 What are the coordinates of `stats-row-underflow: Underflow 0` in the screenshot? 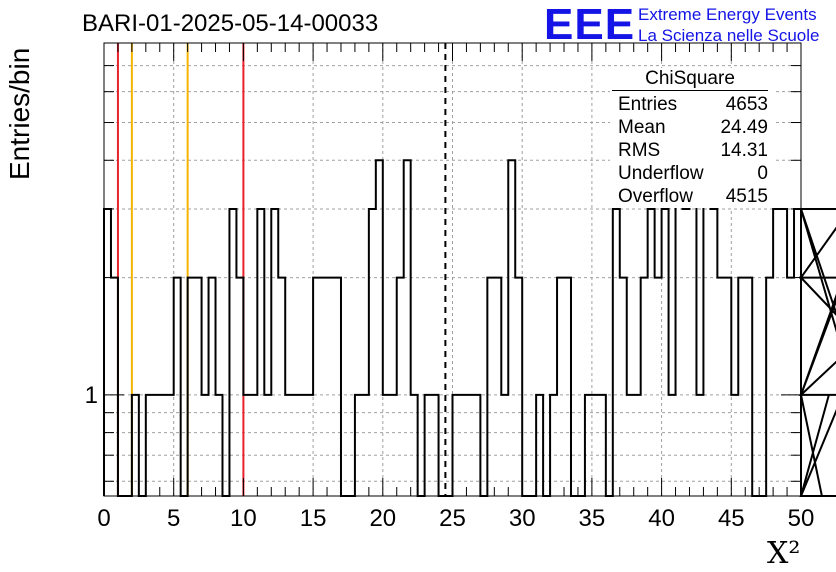 It's located at (692, 173).